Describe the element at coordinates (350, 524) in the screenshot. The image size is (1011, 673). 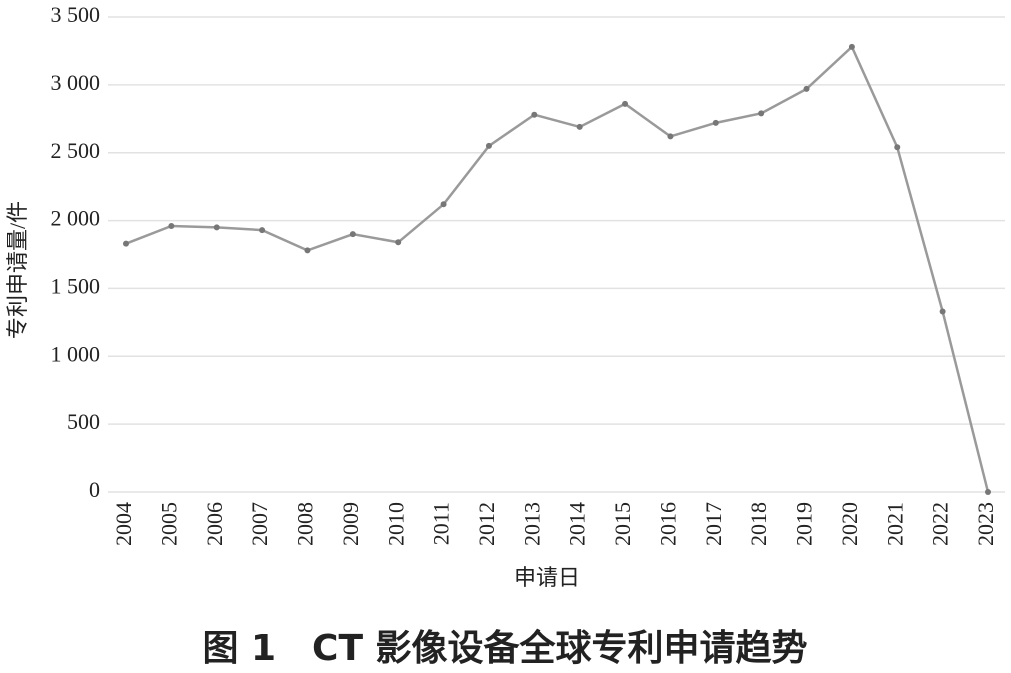
I see `x-tick-label: 2009` at that location.